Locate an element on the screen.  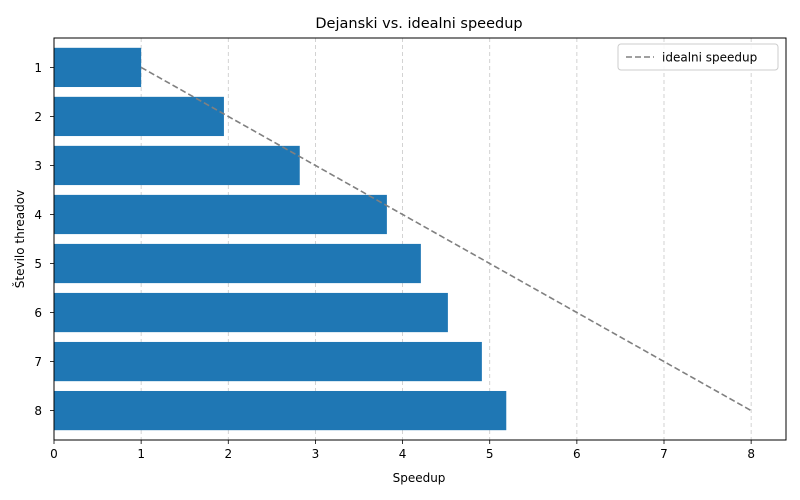
y-tick-label: 3 is located at coordinates (38, 166).